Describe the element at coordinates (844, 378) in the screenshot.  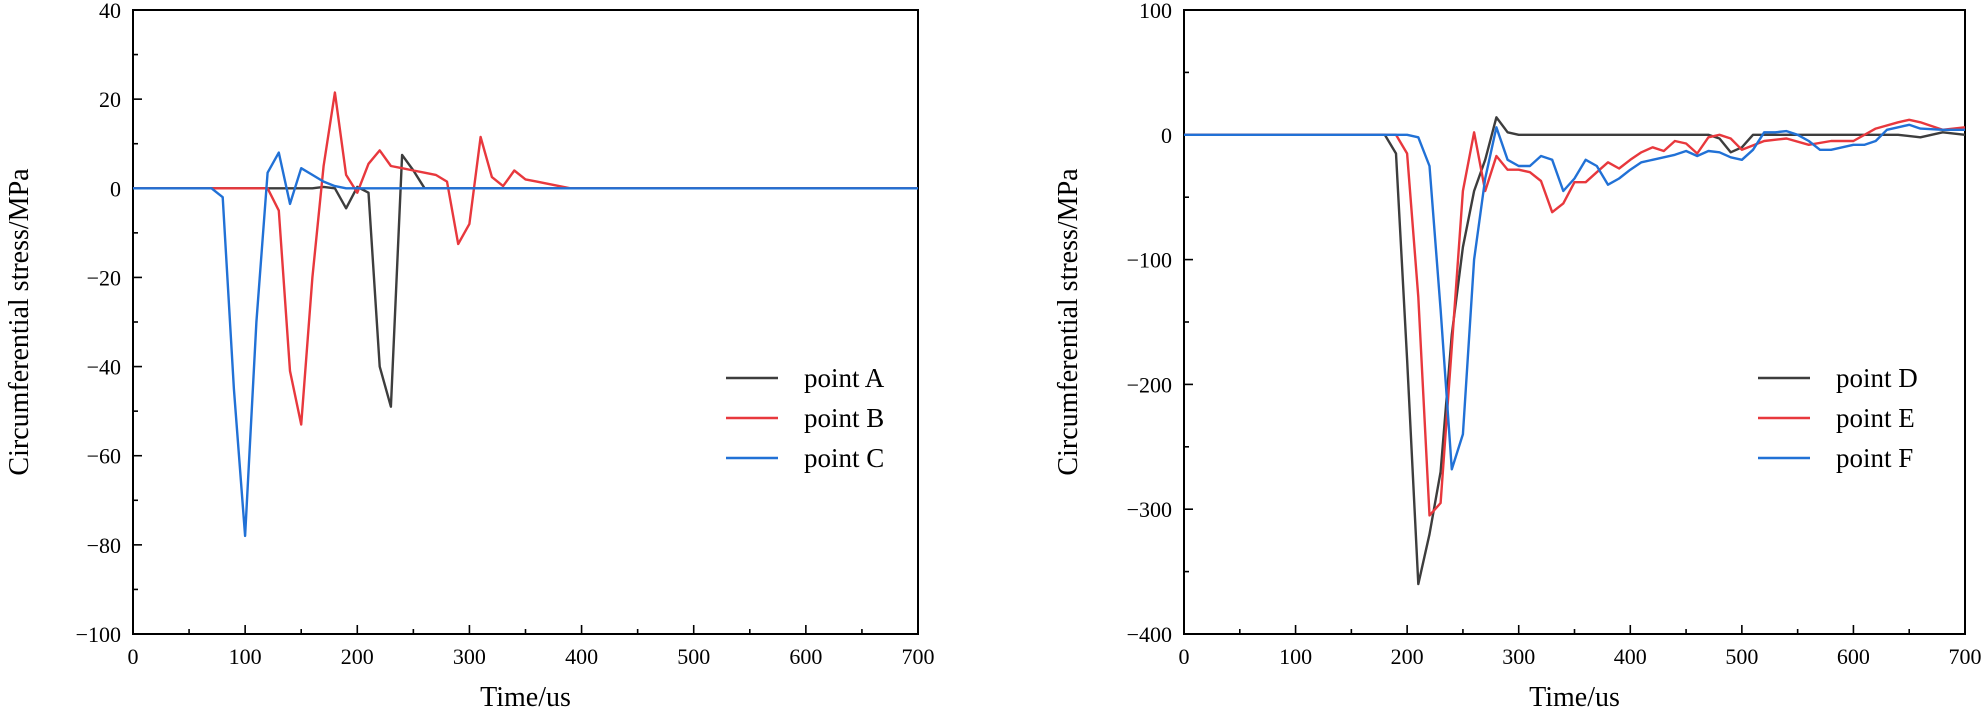
I see `legend-label: point A` at that location.